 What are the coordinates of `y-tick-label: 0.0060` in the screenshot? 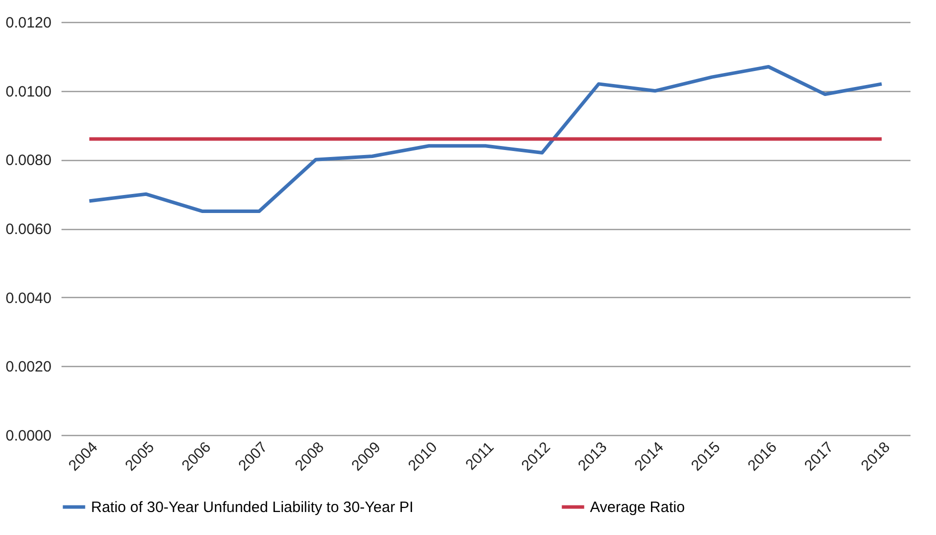 It's located at (29, 229).